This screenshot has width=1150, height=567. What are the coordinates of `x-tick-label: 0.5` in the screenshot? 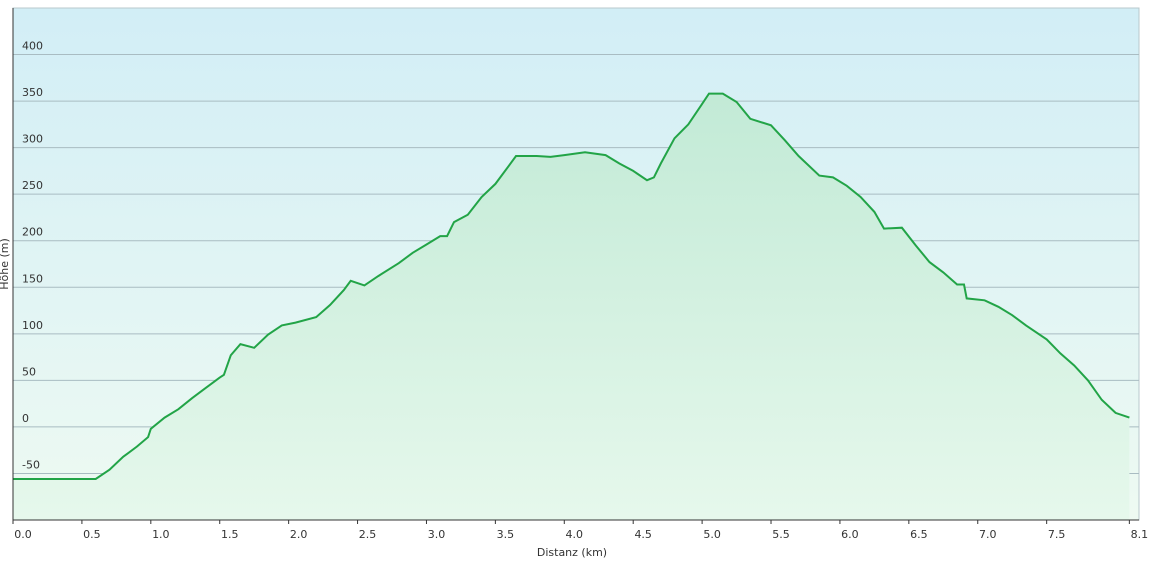 It's located at (92, 534).